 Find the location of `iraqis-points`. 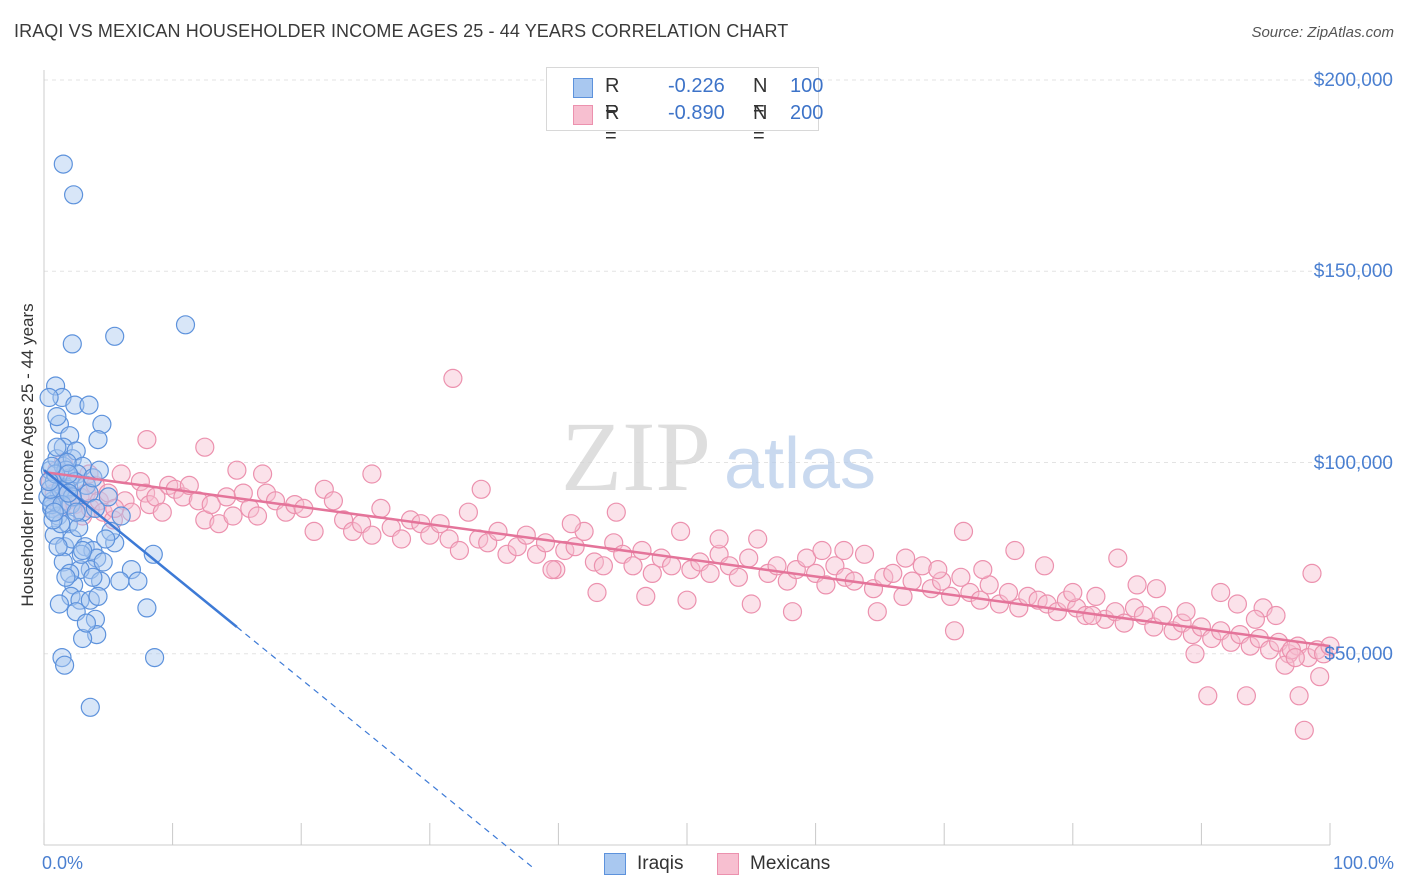

iraqis-points is located at coordinates (117, 435).